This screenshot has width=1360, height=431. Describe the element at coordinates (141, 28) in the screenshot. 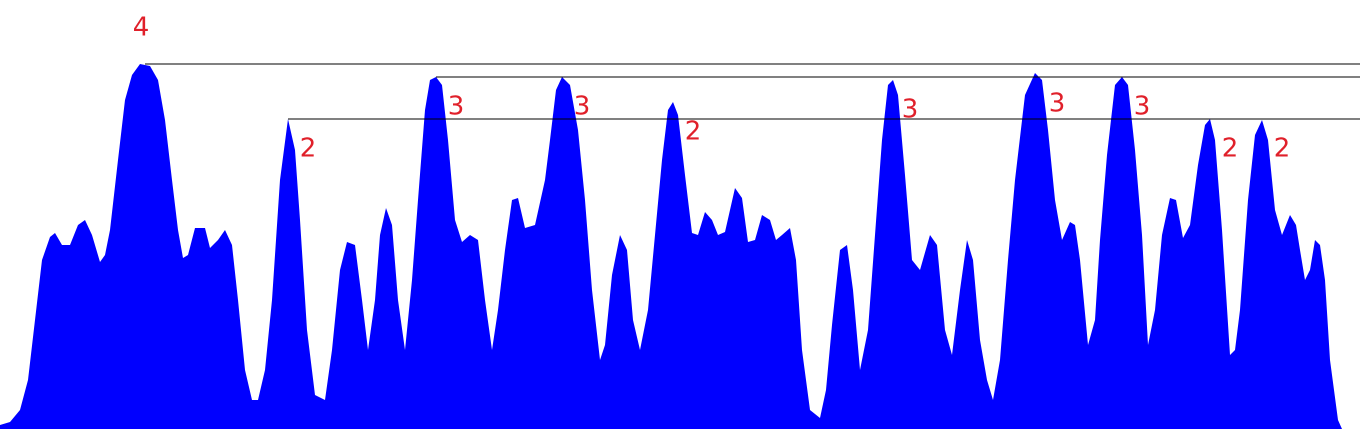

I see `peak-label: 4` at that location.